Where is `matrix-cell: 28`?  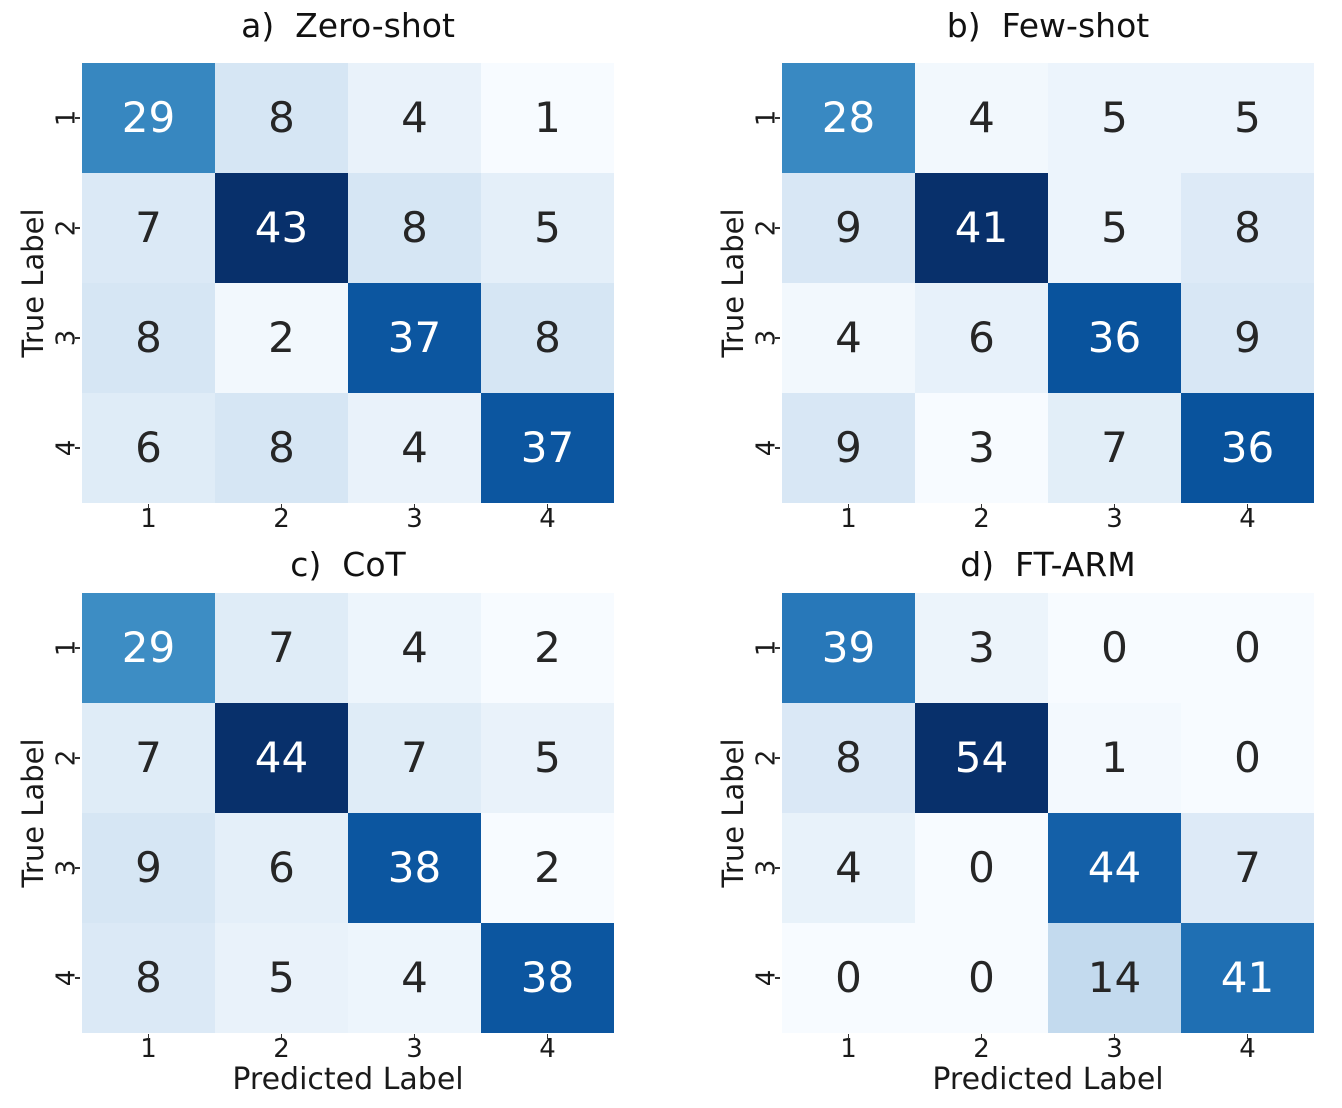
matrix-cell: 28 is located at coordinates (848, 118).